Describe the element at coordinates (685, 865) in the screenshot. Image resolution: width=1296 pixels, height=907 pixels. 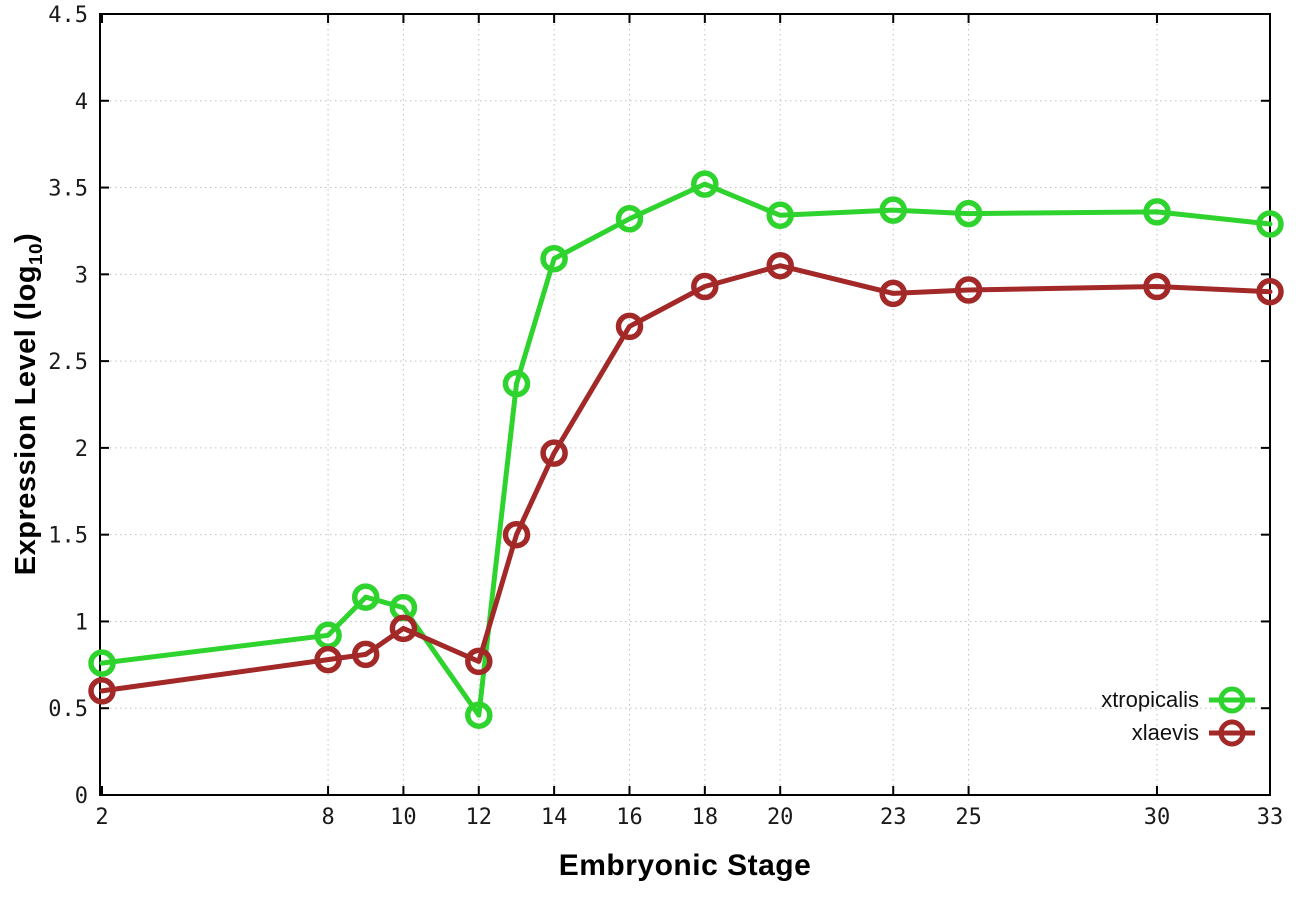
I see `x-axis-title: Embryonic Stage` at that location.